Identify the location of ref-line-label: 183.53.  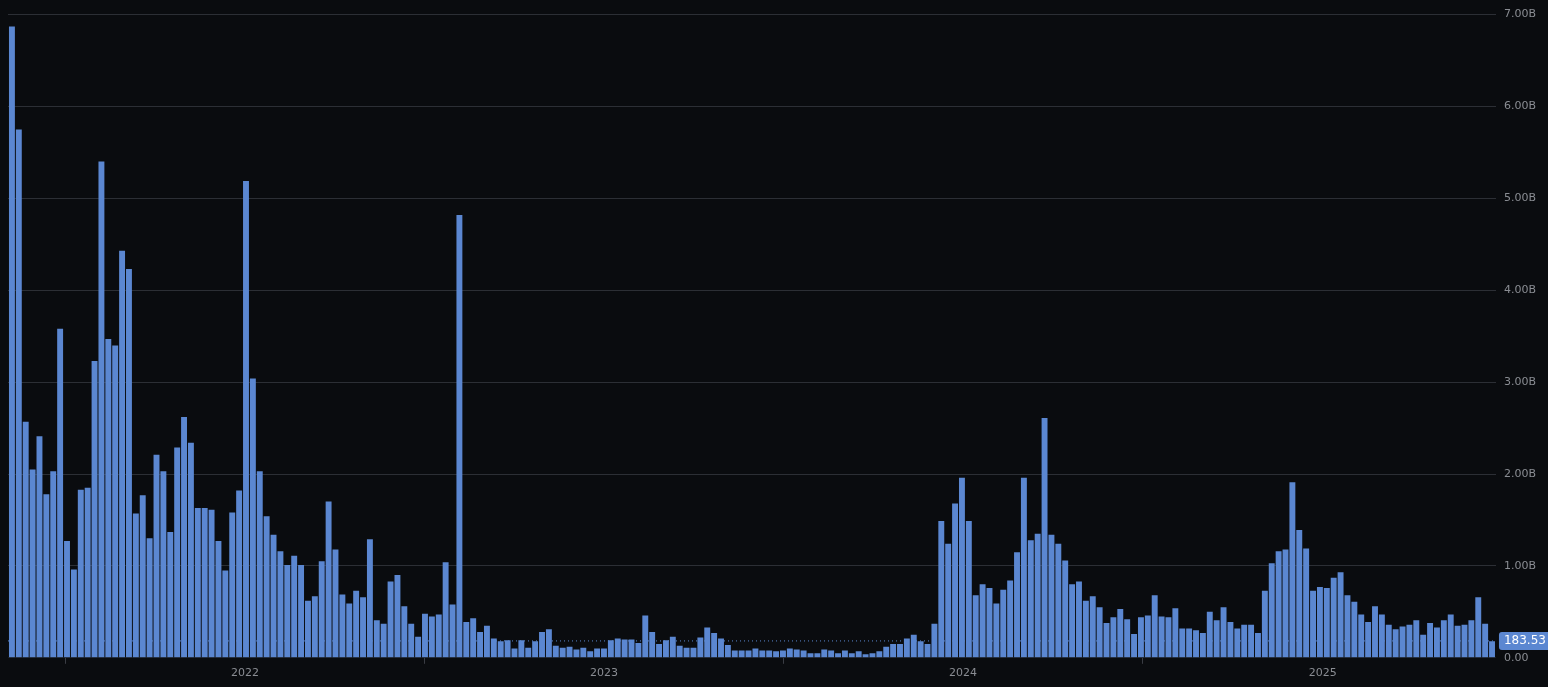
(1524, 640).